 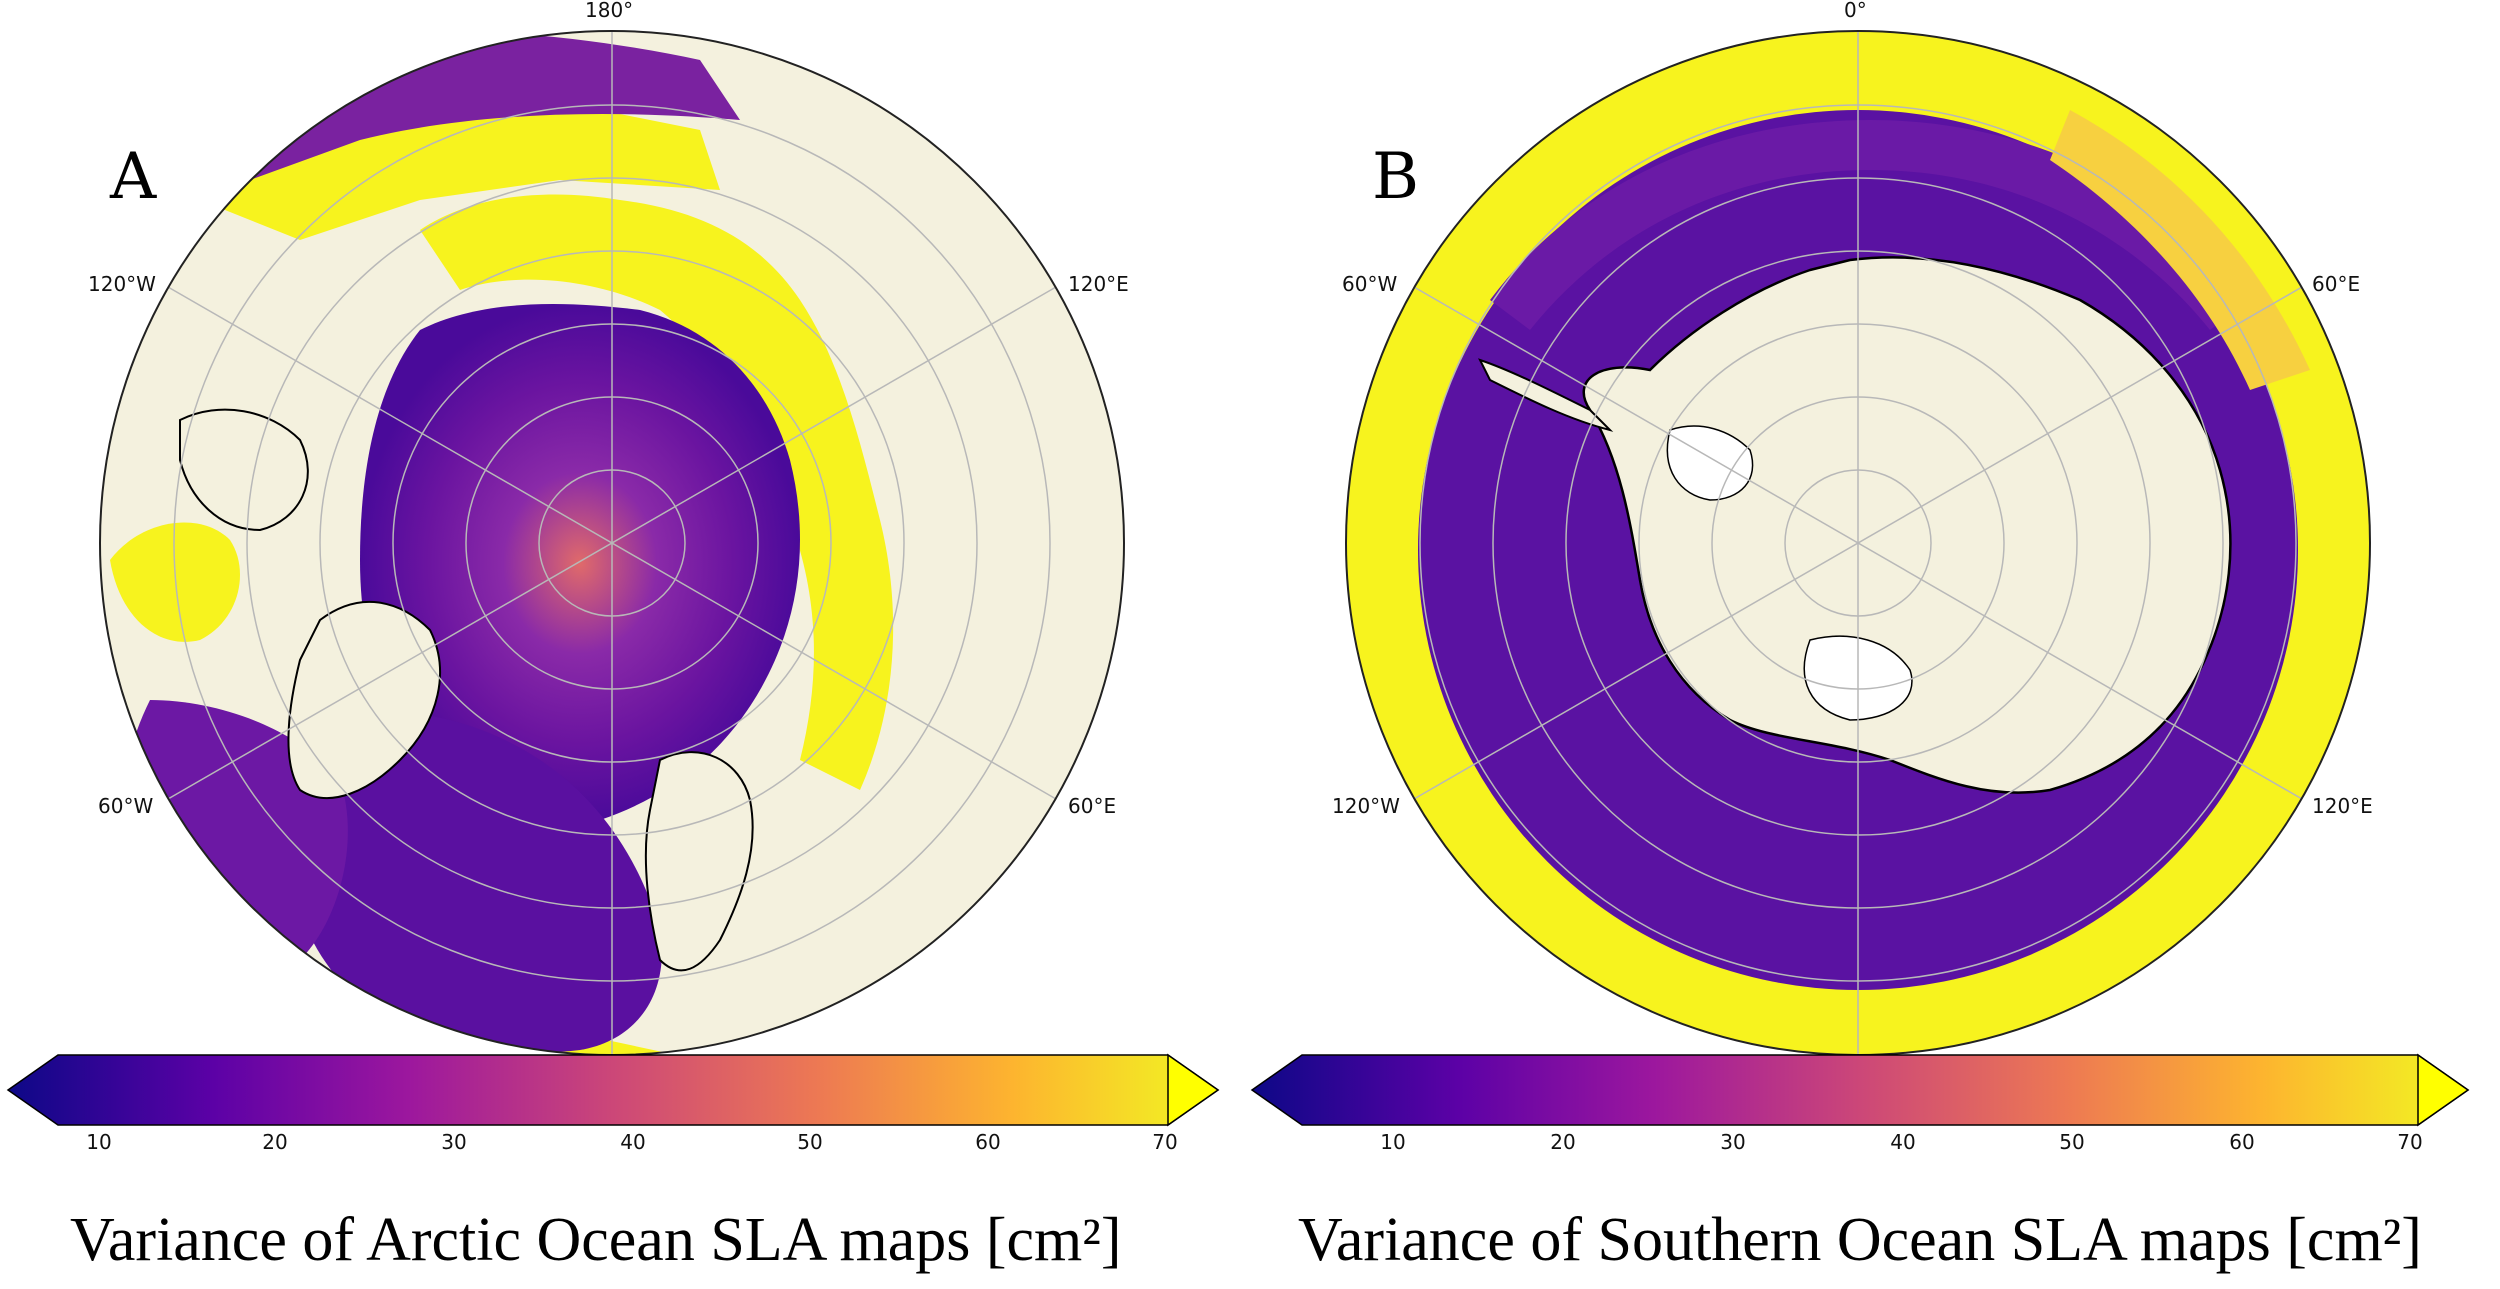 What do you see at coordinates (580, 563) in the screenshot?
I see `arctic-basin` at bounding box center [580, 563].